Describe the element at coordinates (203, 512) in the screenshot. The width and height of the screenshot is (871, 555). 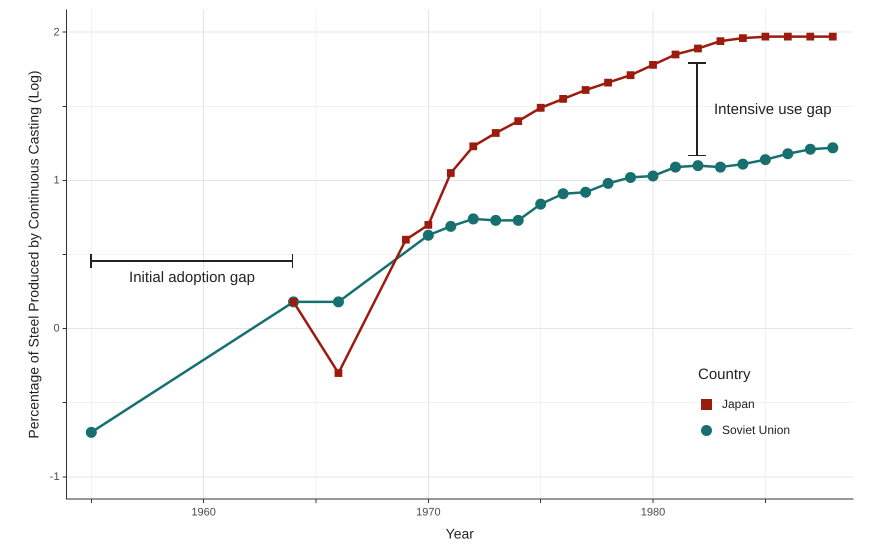
I see `x-tick-label: 1960` at that location.